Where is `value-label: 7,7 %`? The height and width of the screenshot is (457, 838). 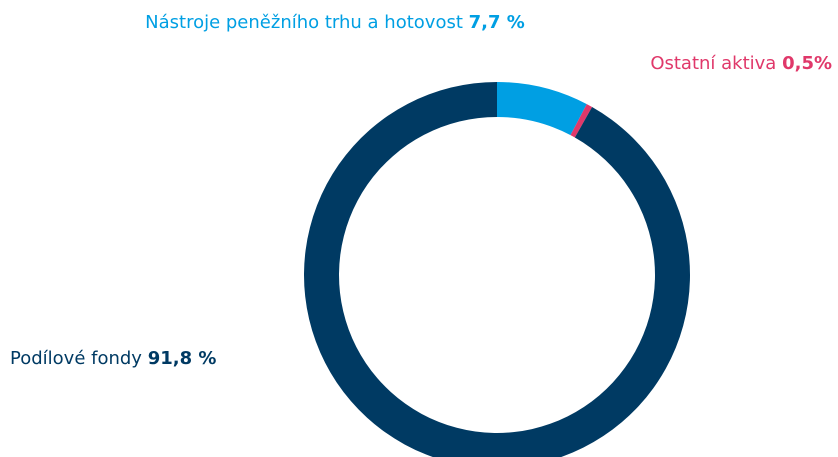
value-label: 7,7 % is located at coordinates (497, 22).